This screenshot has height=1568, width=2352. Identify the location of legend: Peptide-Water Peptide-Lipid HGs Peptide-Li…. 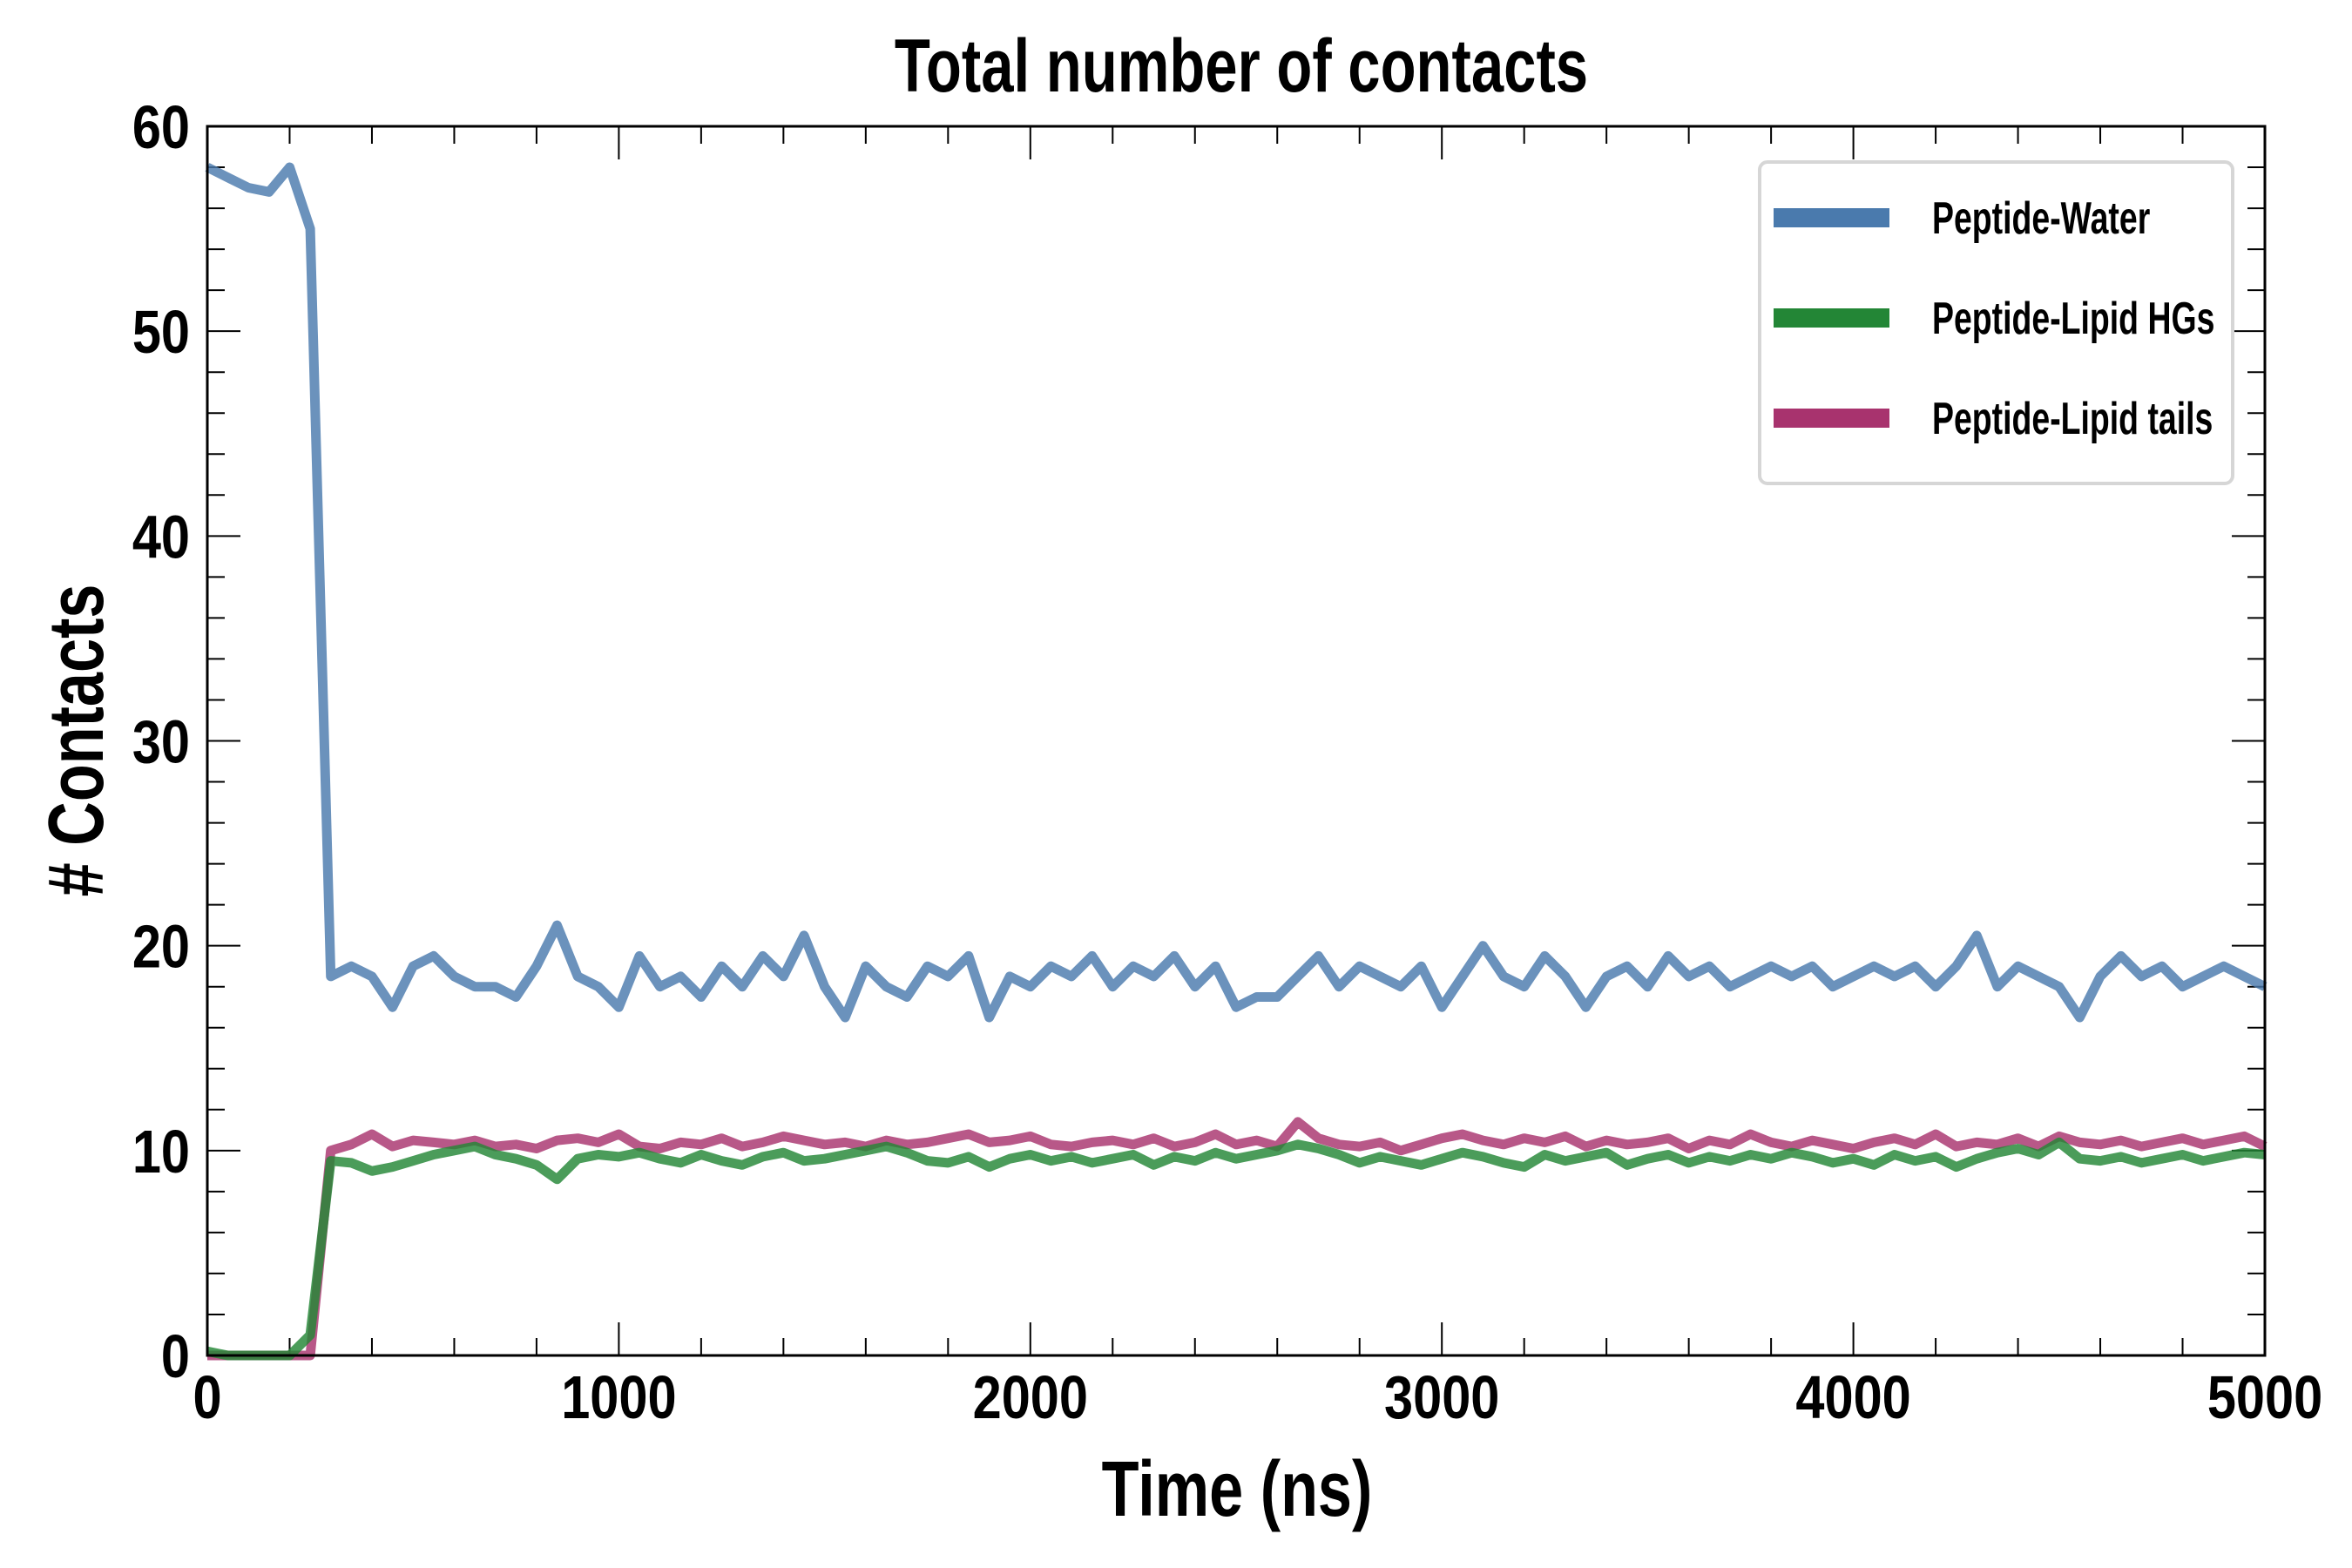
(1996, 322).